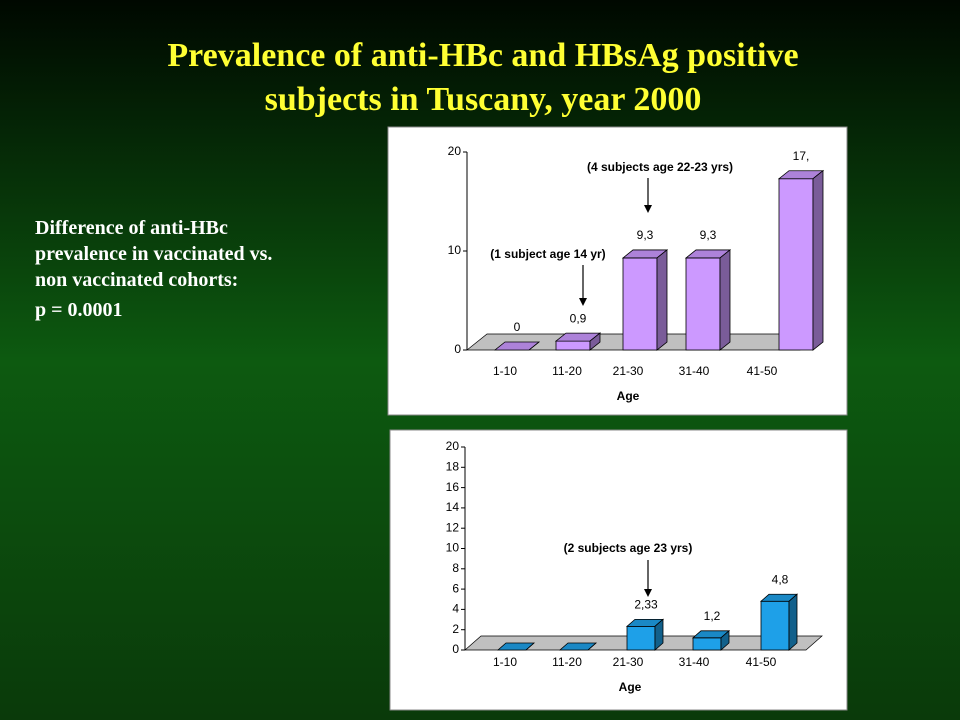 This screenshot has height=720, width=960. I want to click on y-tick-label: 14, so click(453, 507).